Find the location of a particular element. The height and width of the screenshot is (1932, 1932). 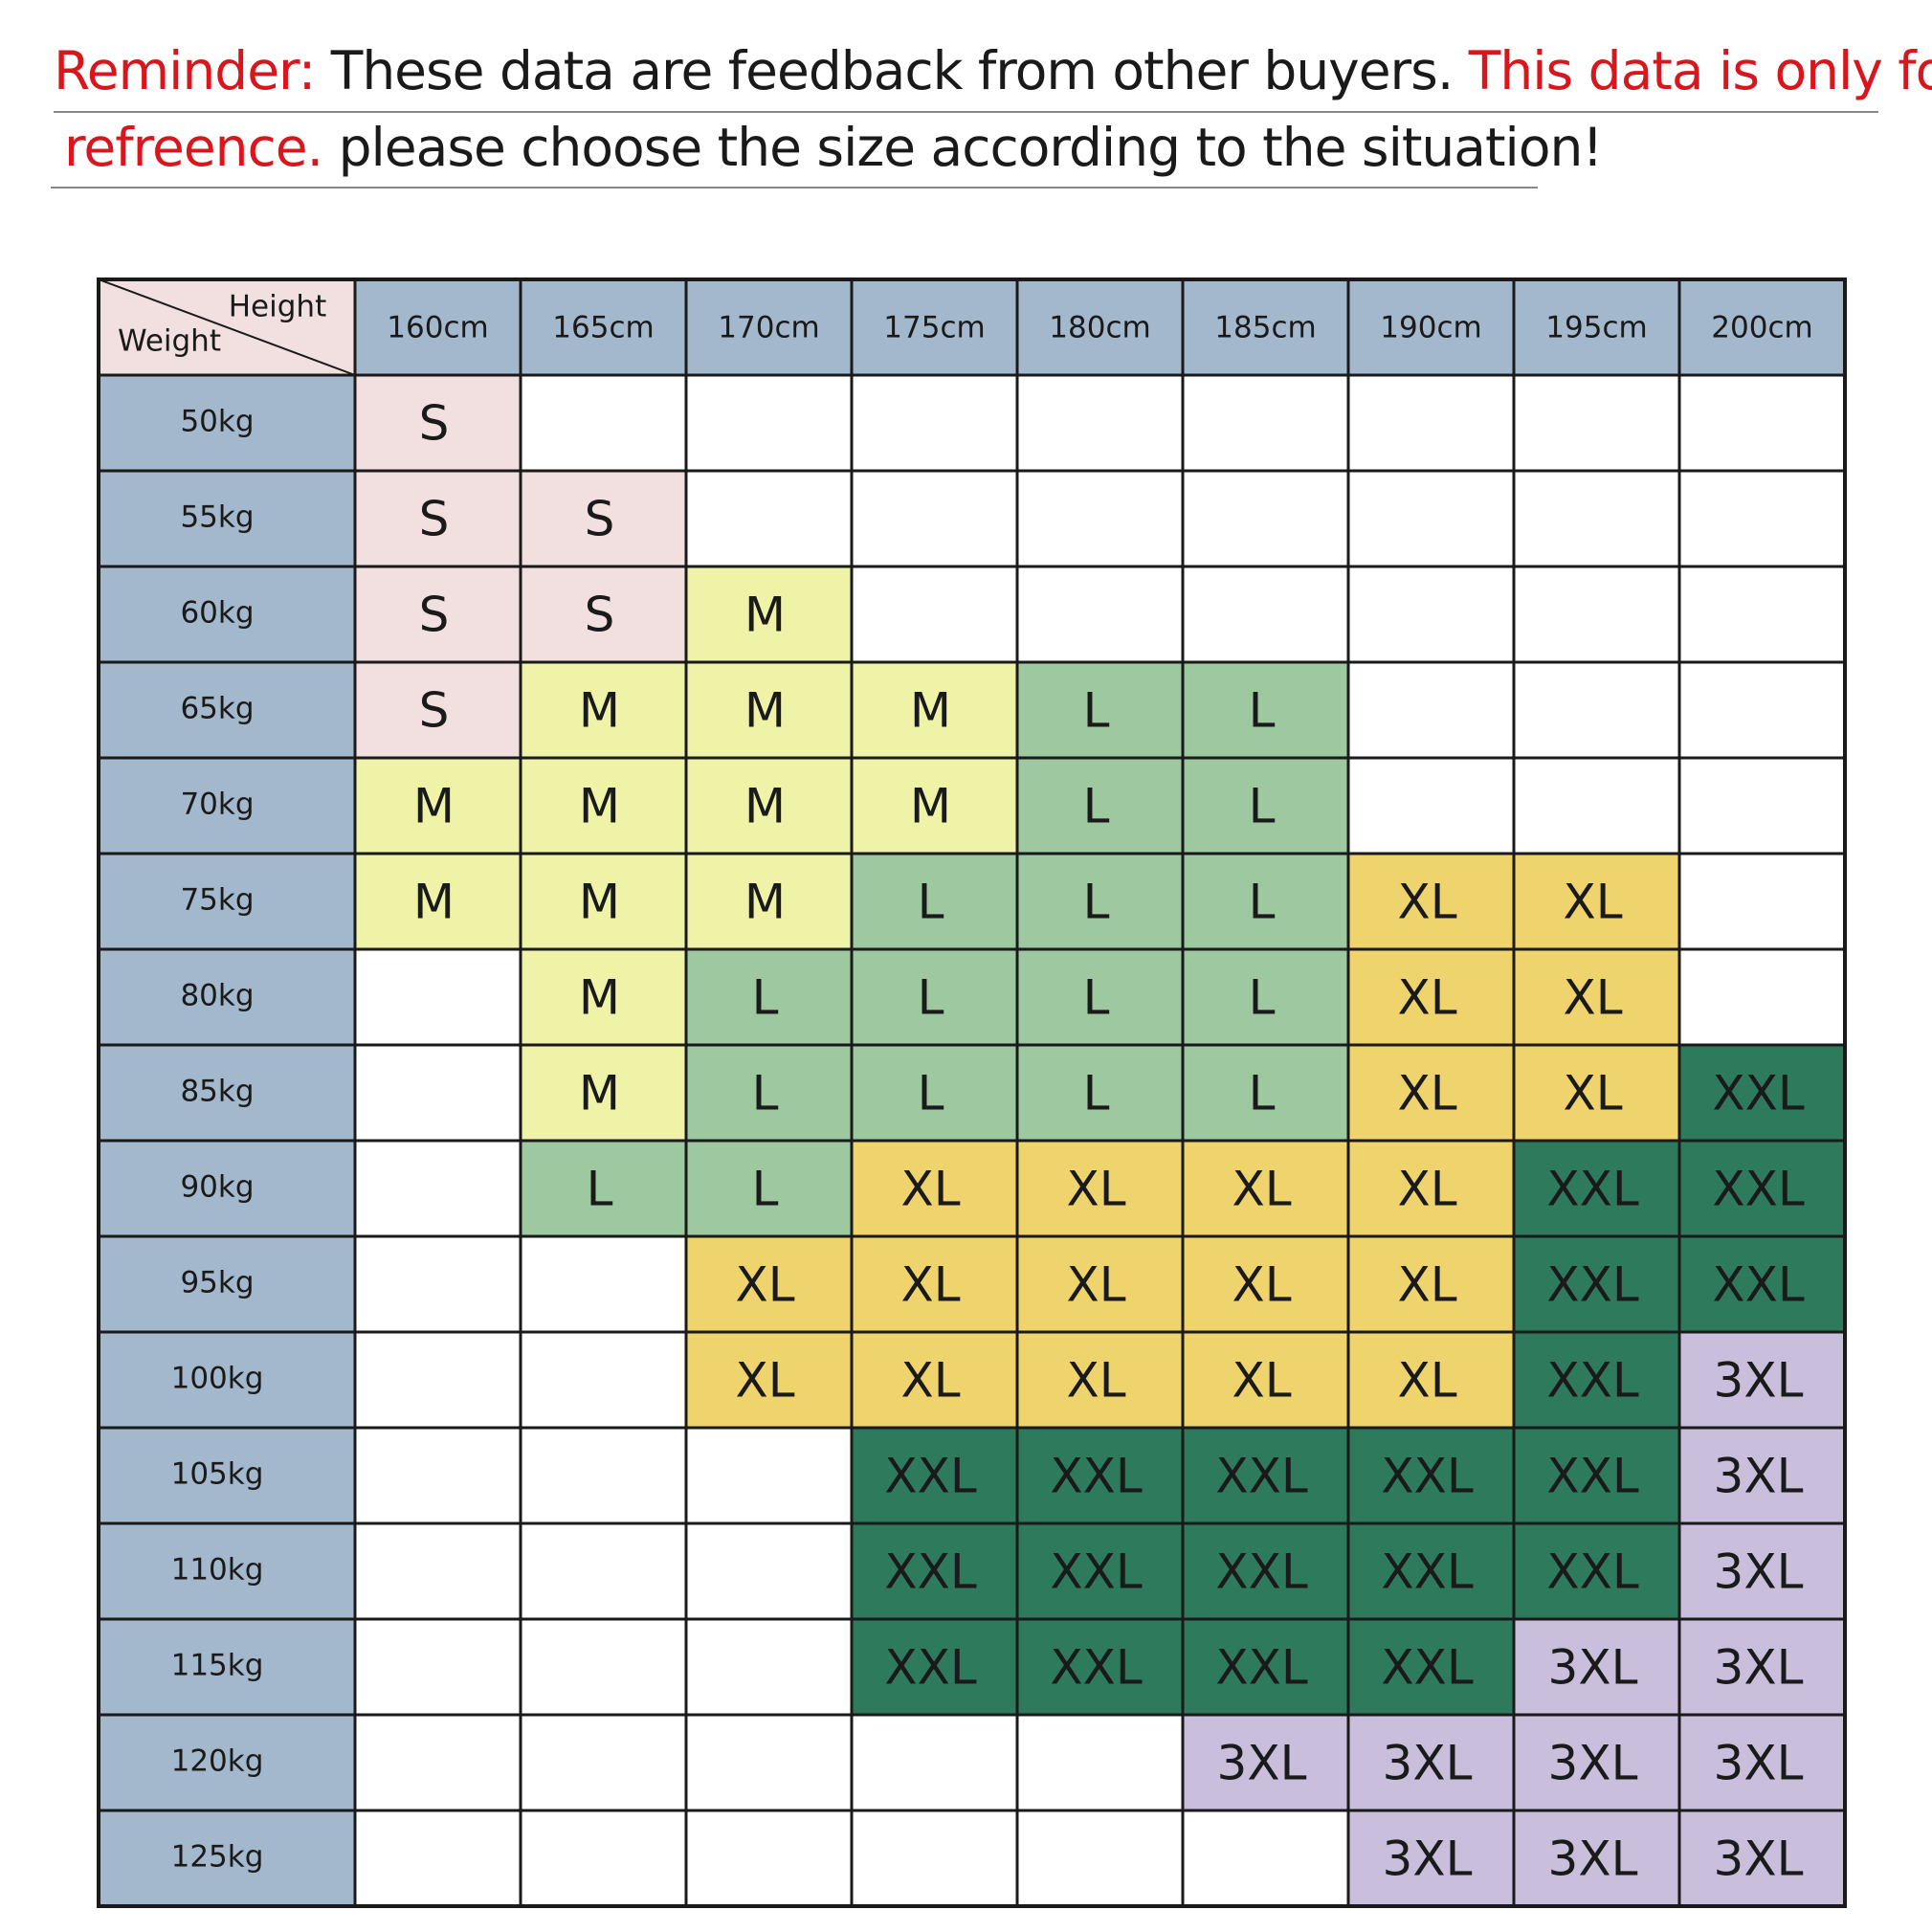

row-header: 50kg is located at coordinates (217, 422).